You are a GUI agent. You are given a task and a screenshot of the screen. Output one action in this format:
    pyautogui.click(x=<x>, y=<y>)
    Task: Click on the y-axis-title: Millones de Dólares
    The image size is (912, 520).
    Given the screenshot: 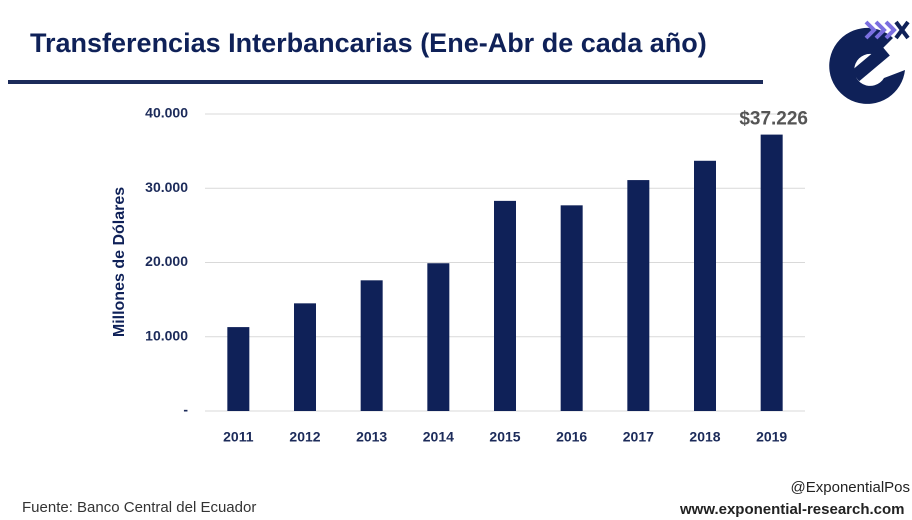 What is the action you would take?
    pyautogui.click(x=119, y=262)
    